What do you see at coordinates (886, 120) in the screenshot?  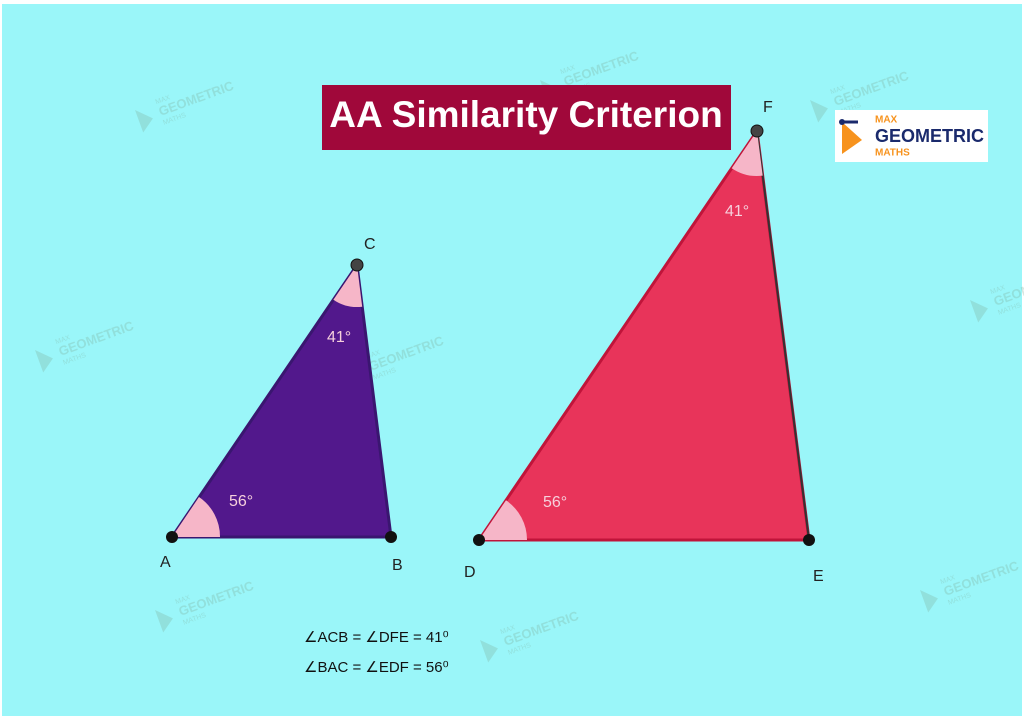 I see `logo-text: MAX` at bounding box center [886, 120].